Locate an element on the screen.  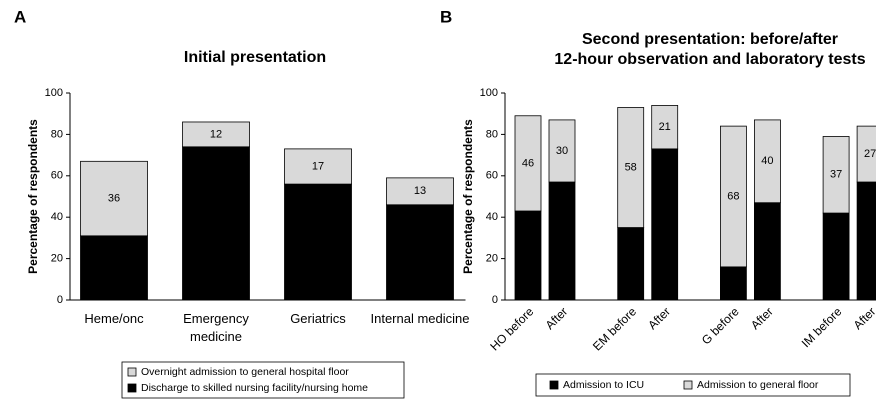
value-label: 68 is located at coordinates (733, 196).